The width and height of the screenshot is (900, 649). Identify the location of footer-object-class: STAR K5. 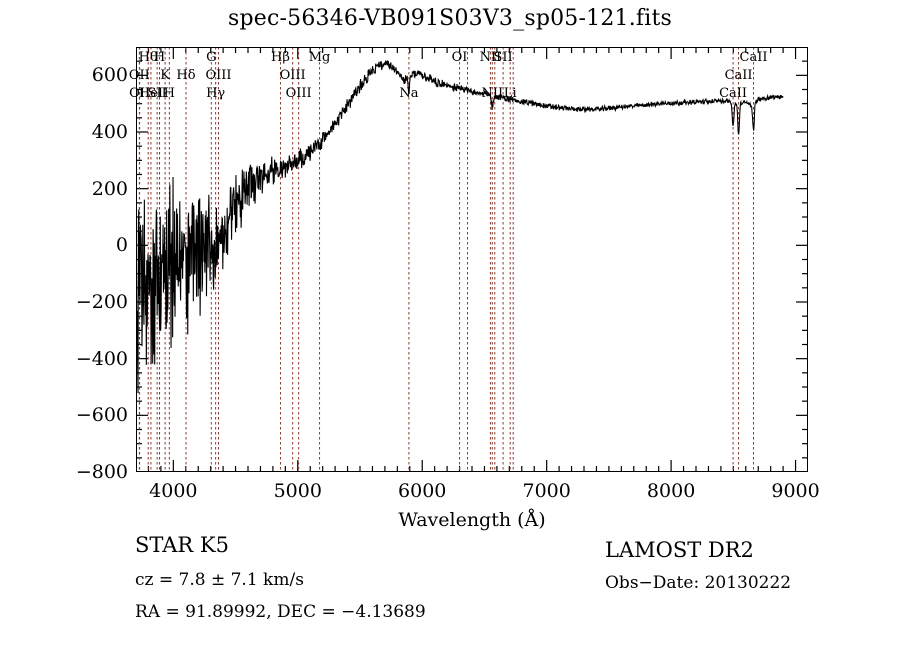
(182, 545).